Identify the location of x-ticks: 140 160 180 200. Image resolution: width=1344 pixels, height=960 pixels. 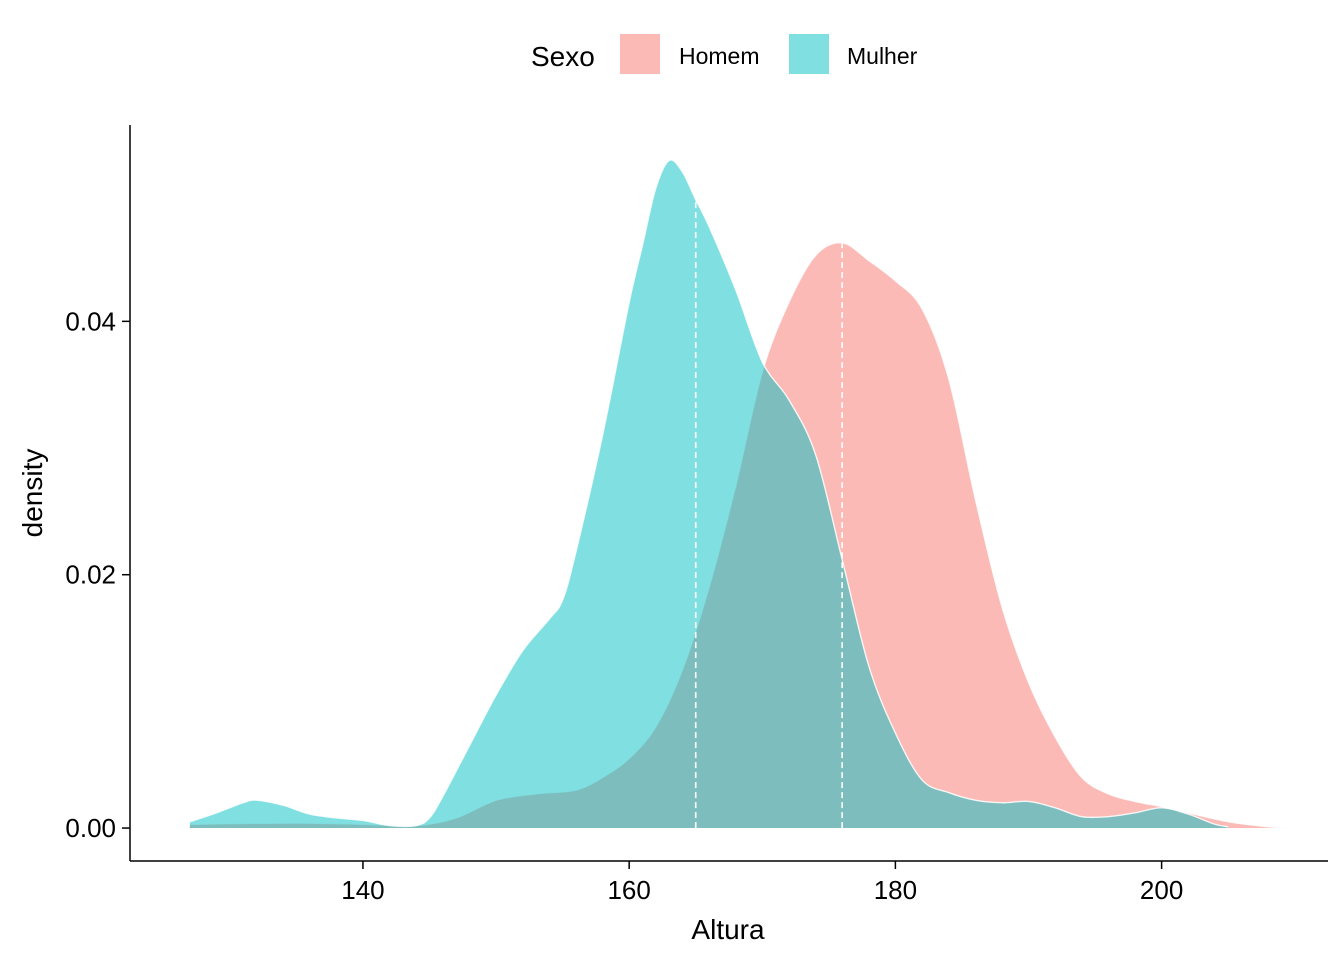
(762, 883).